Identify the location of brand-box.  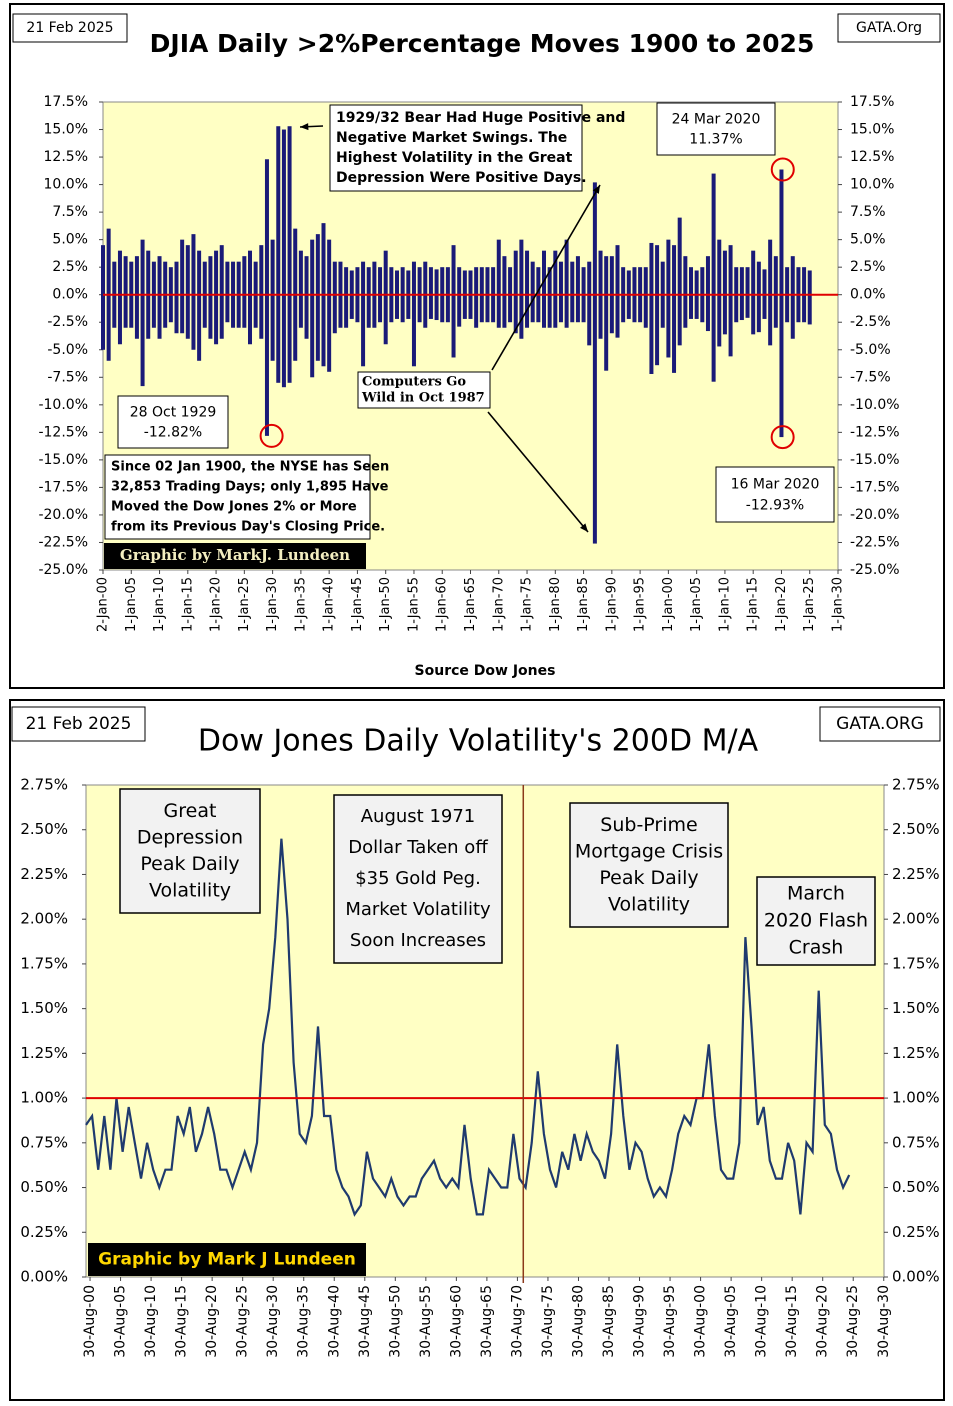
(880, 724).